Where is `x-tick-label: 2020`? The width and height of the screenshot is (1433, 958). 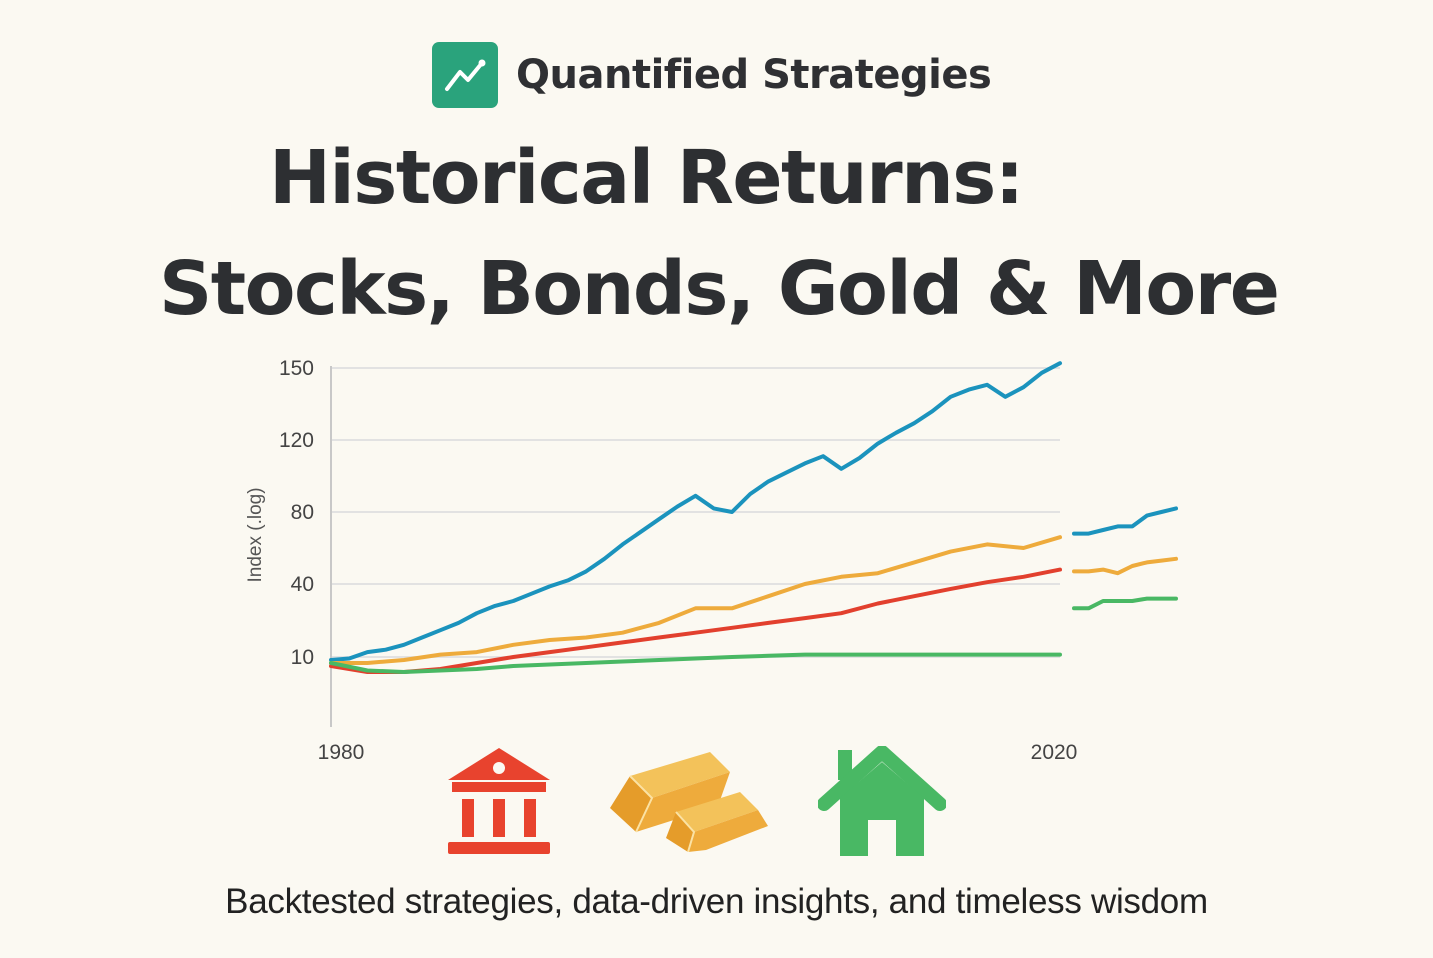 x-tick-label: 2020 is located at coordinates (1054, 752).